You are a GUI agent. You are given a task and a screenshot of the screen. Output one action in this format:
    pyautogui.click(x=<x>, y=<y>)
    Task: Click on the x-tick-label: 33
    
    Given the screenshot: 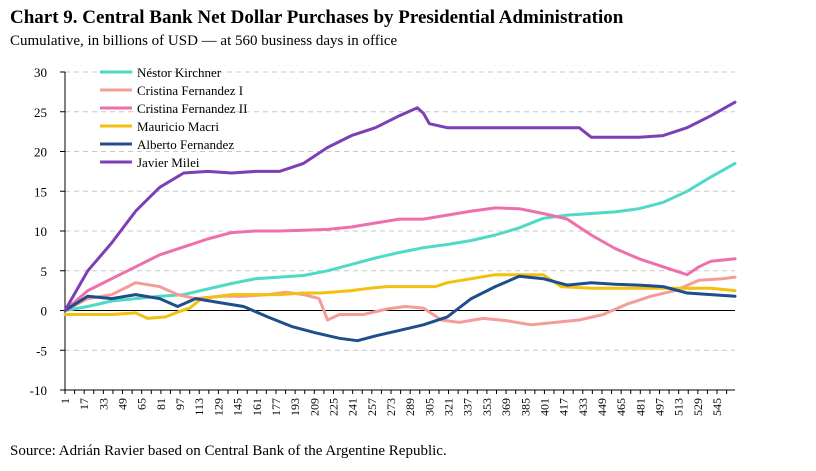 What is the action you would take?
    pyautogui.click(x=103, y=404)
    